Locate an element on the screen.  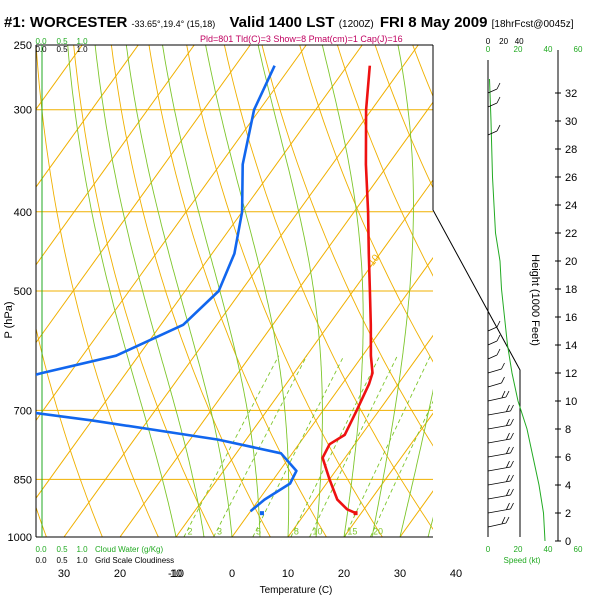
forecast-label: [18hrFcst@0045z] is located at coordinates (532, 24).